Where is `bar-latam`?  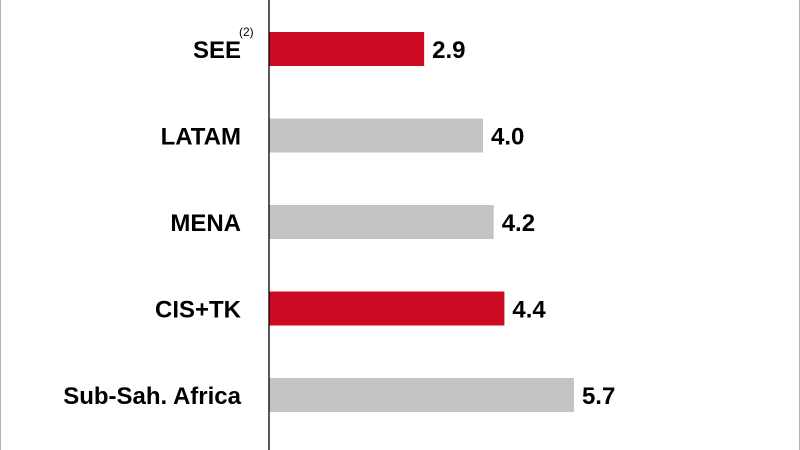
bar-latam is located at coordinates (376, 135).